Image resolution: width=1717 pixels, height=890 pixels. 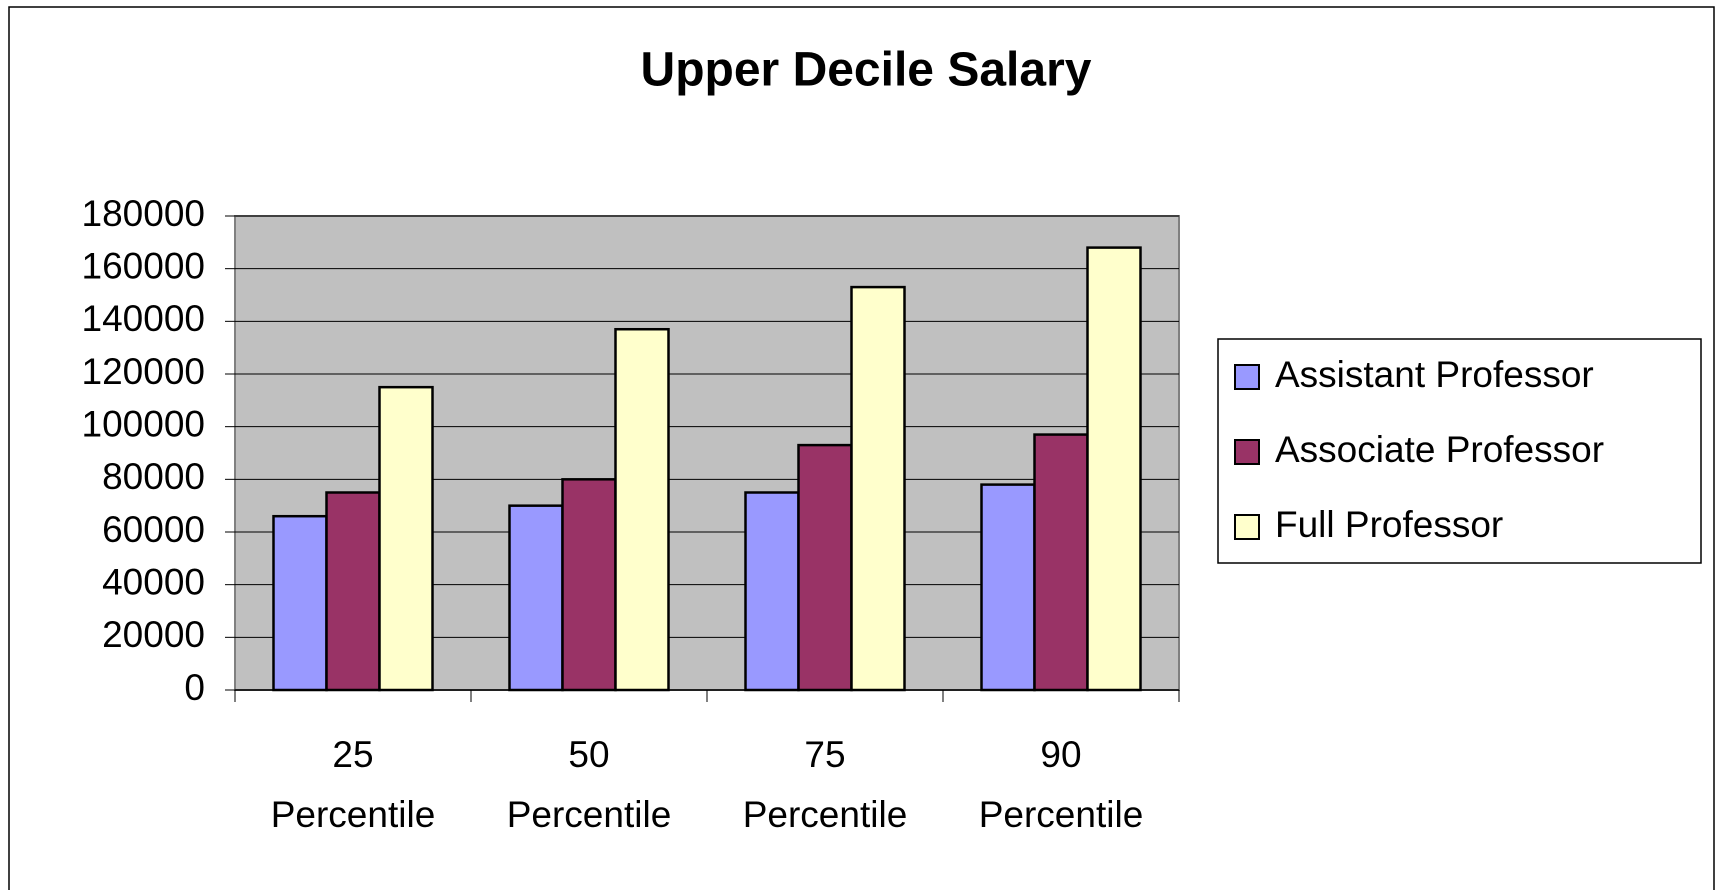 I want to click on y-tick-label: 120000, so click(x=143, y=371).